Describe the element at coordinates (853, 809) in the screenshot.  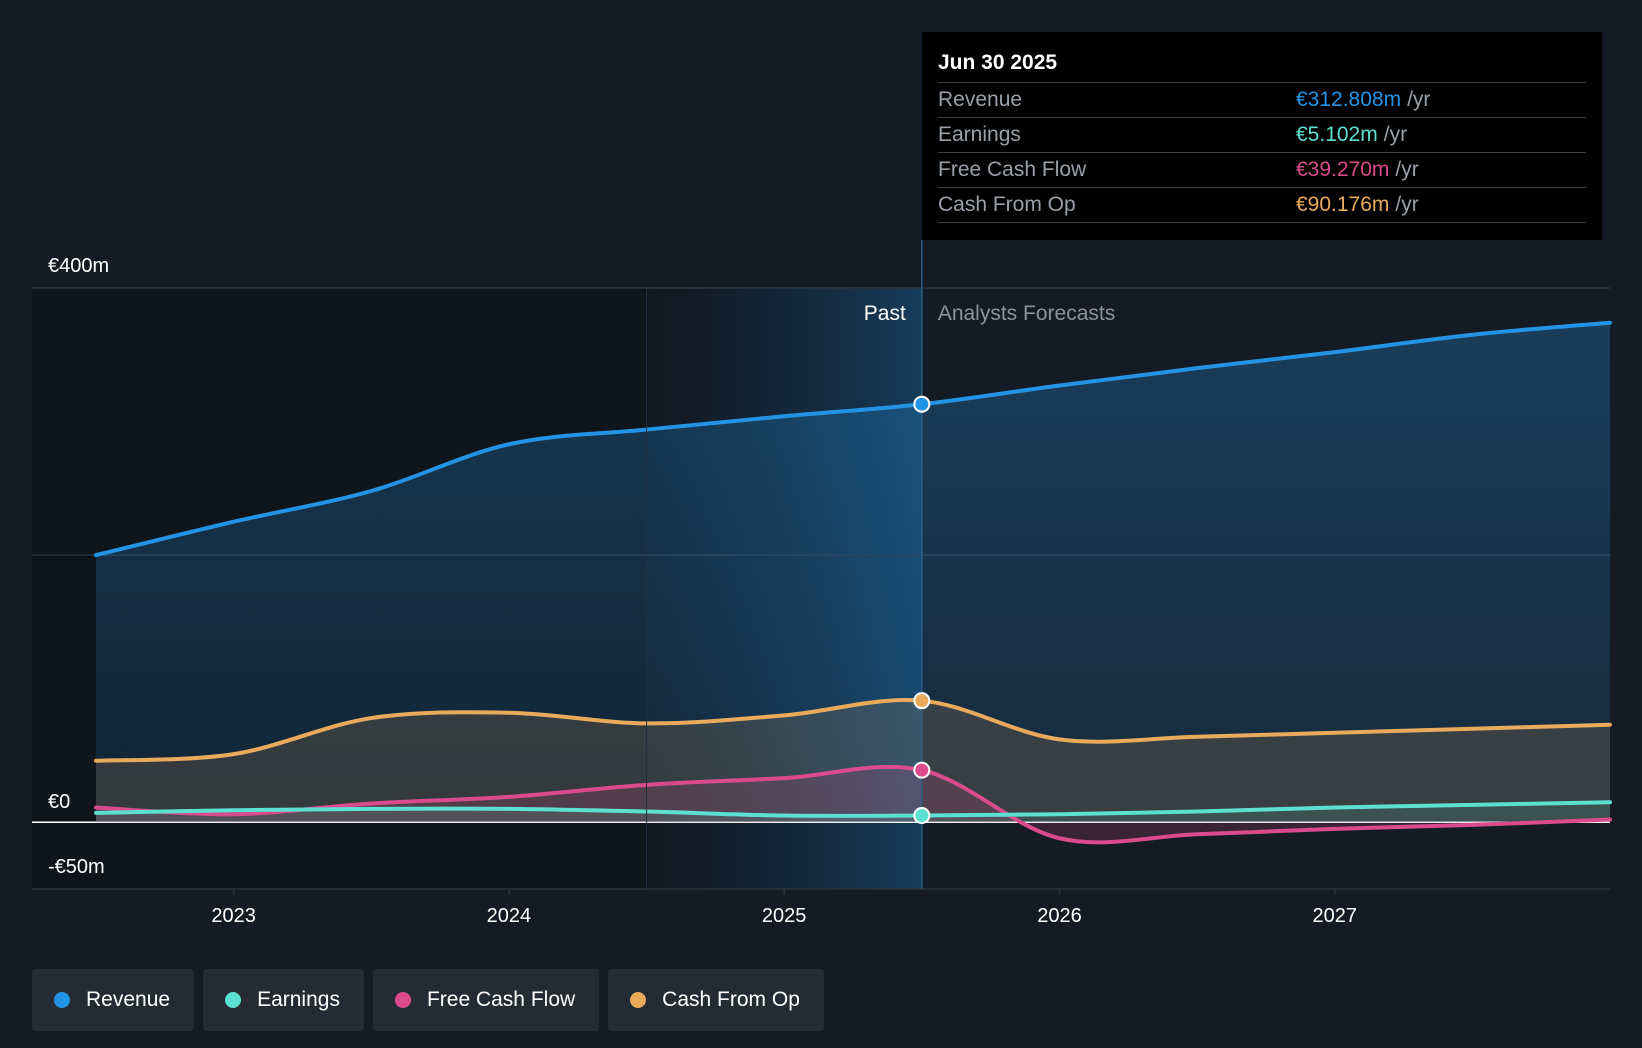
I see `earnings-line` at that location.